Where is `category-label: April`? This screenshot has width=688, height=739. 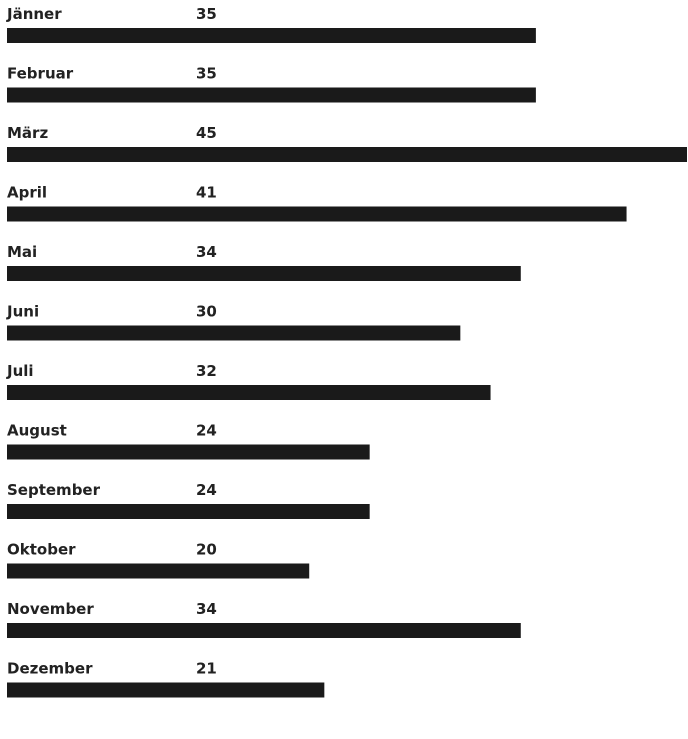 category-label: April is located at coordinates (27, 193).